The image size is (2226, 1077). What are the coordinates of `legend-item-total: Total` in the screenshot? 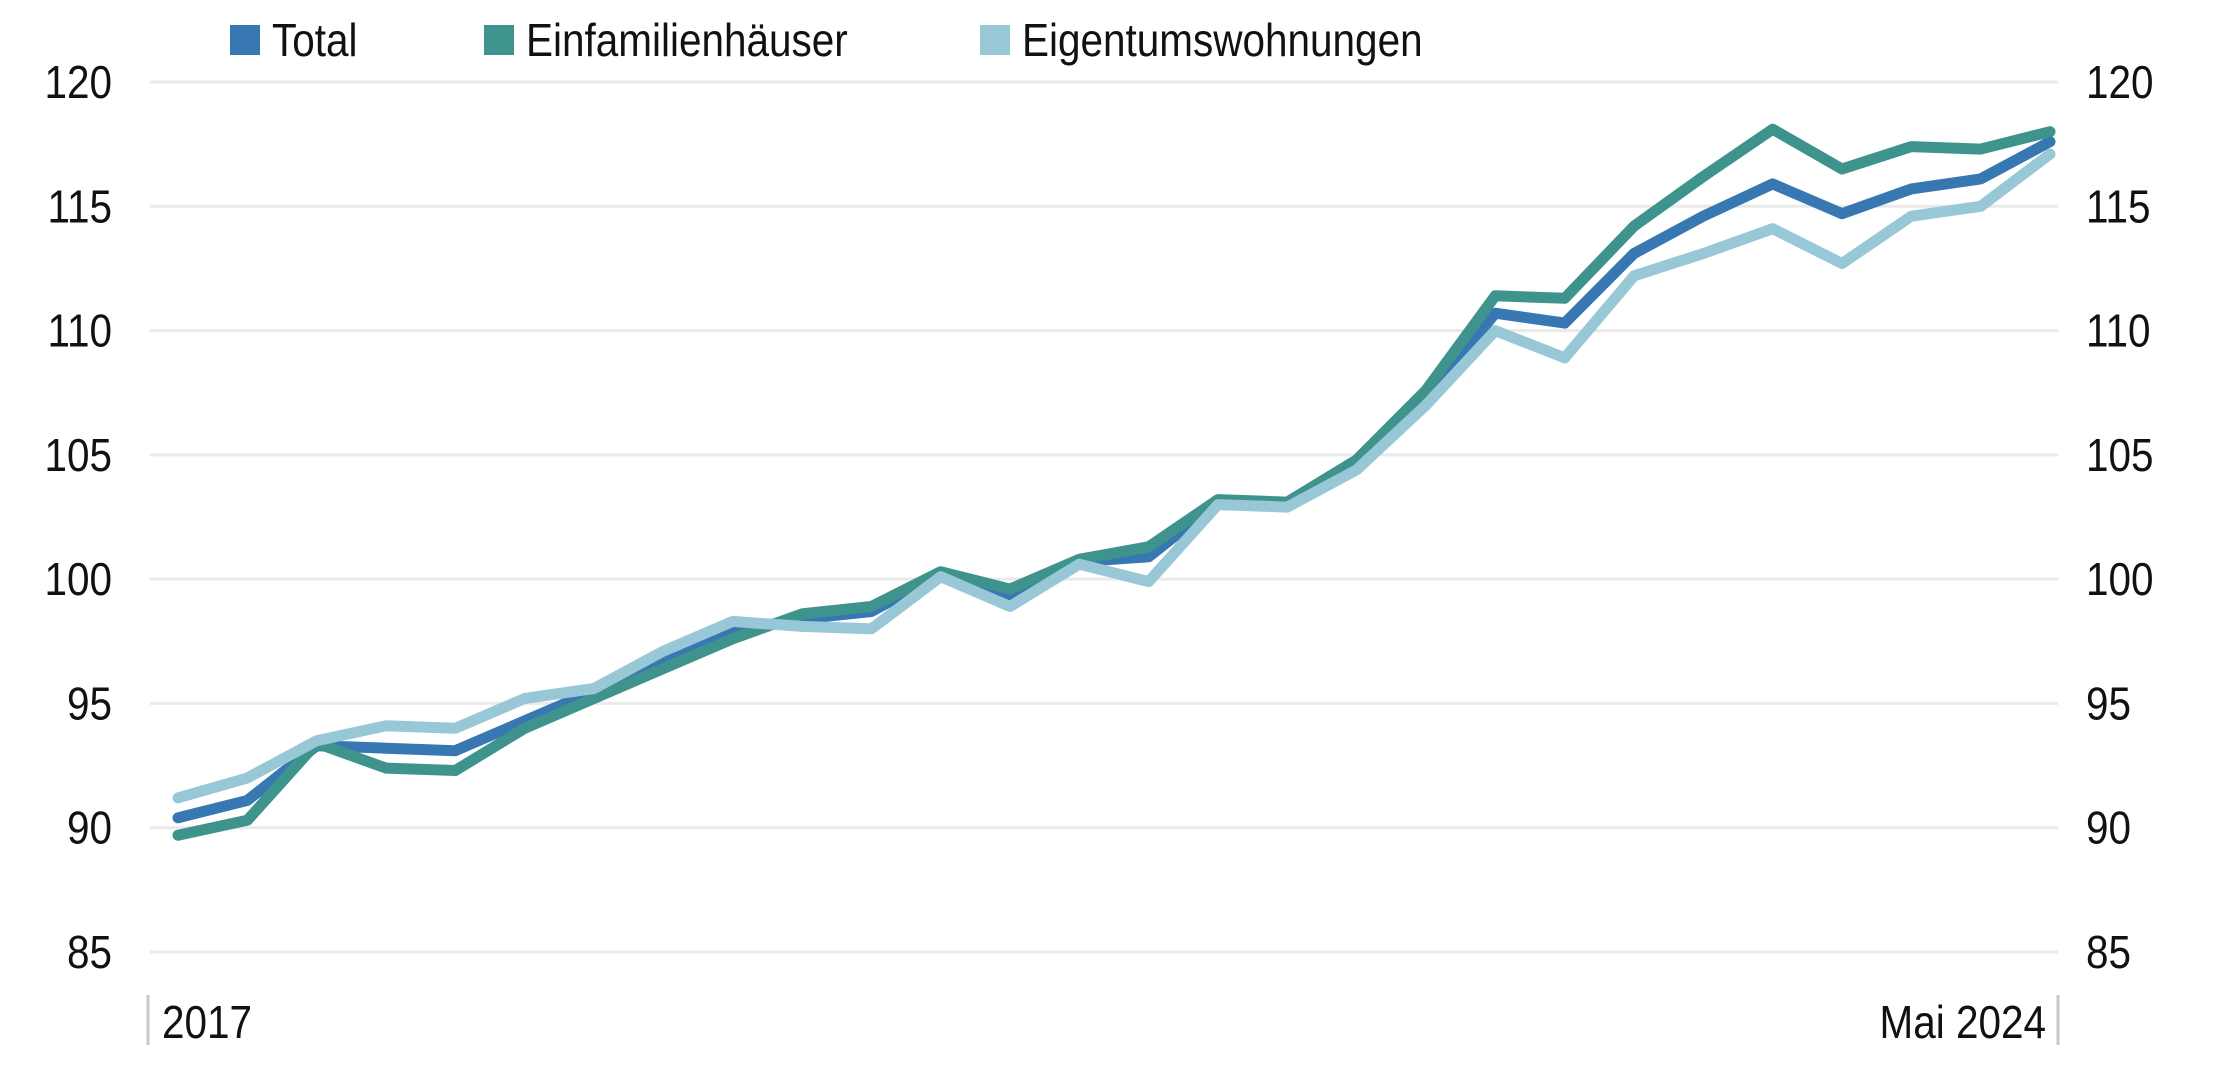 It's located at (299, 40).